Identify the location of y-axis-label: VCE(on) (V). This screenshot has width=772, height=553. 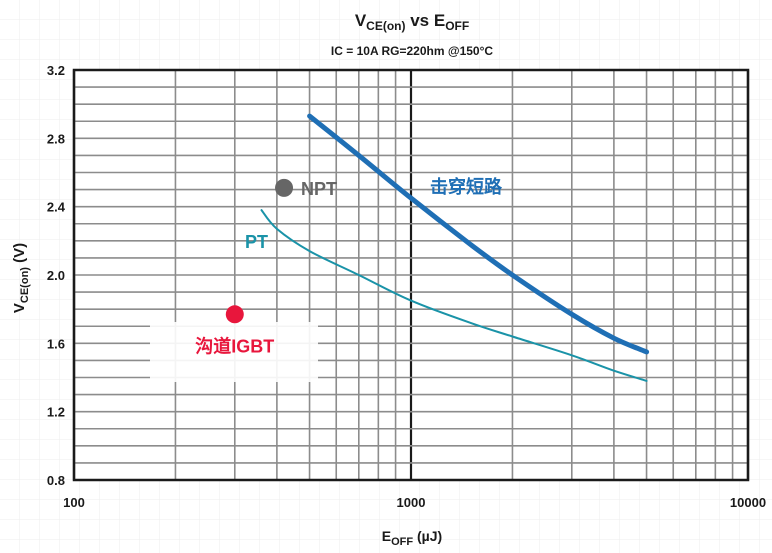
(21, 278).